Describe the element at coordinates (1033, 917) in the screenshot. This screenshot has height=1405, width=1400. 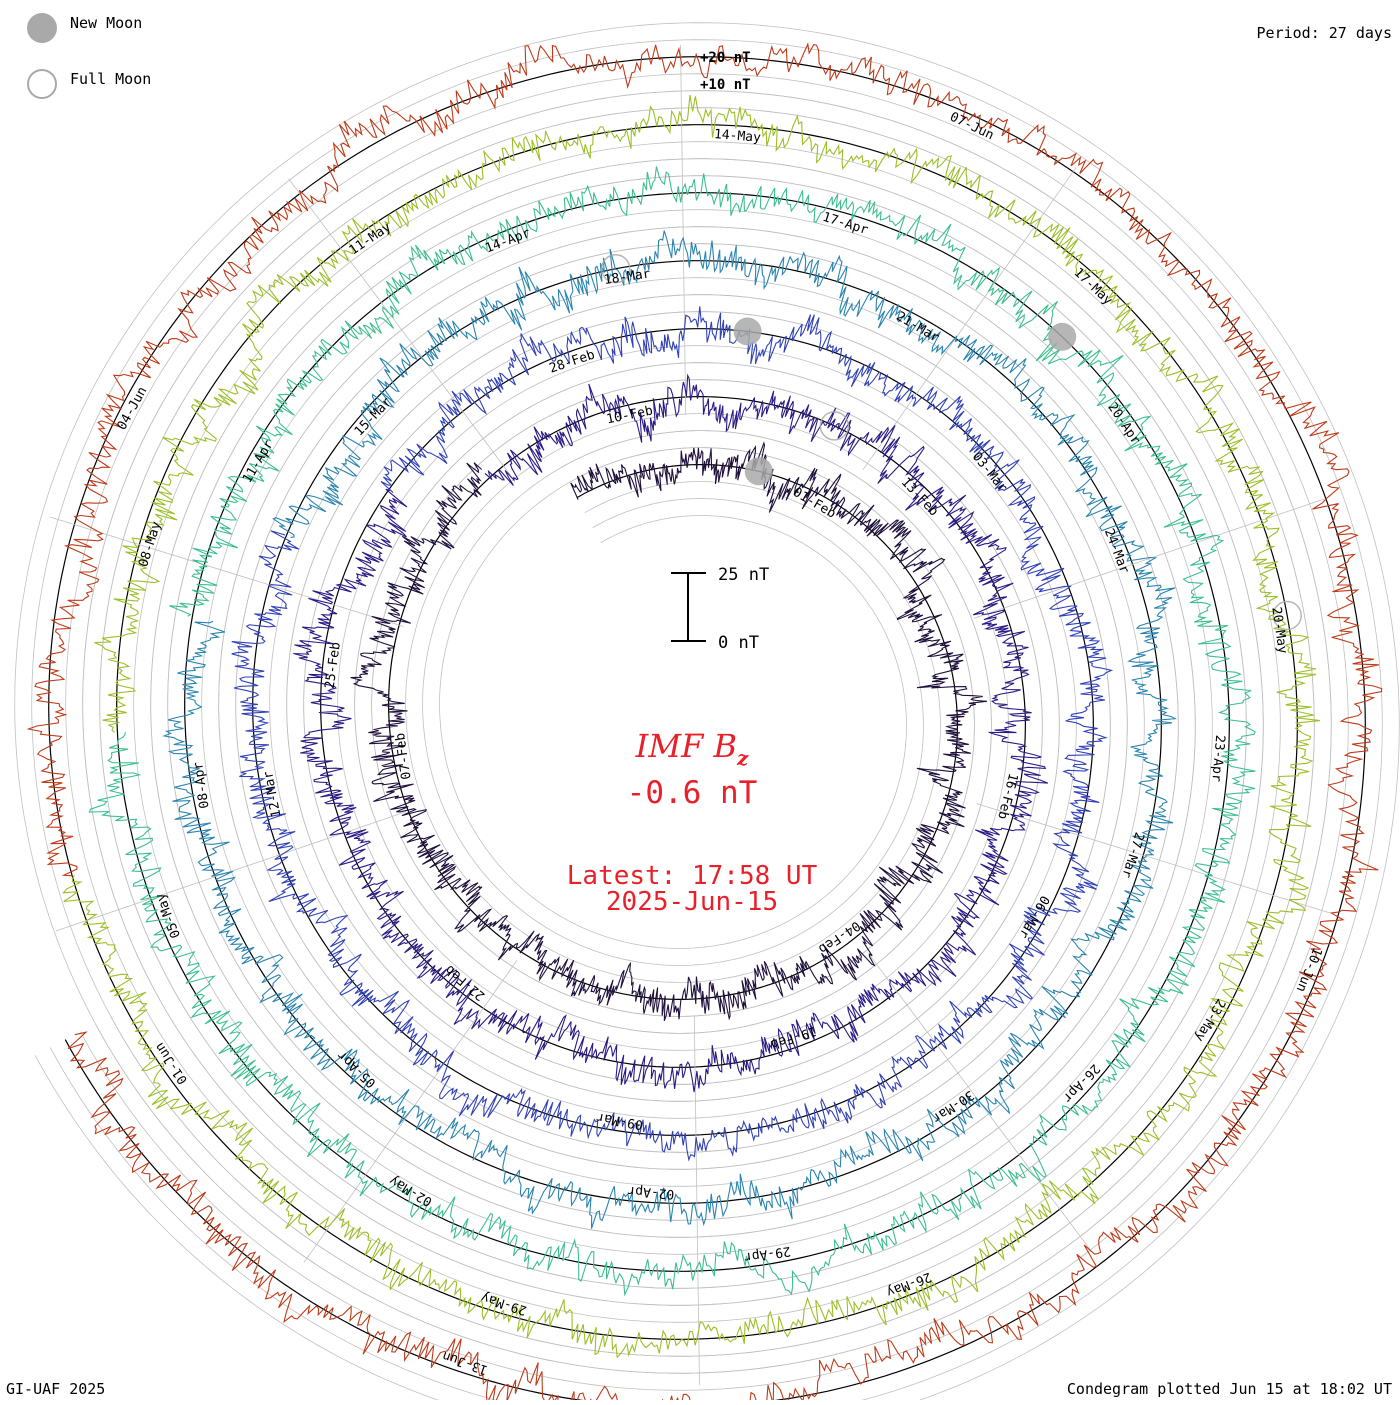
I see `date-label: 06-Mar` at that location.